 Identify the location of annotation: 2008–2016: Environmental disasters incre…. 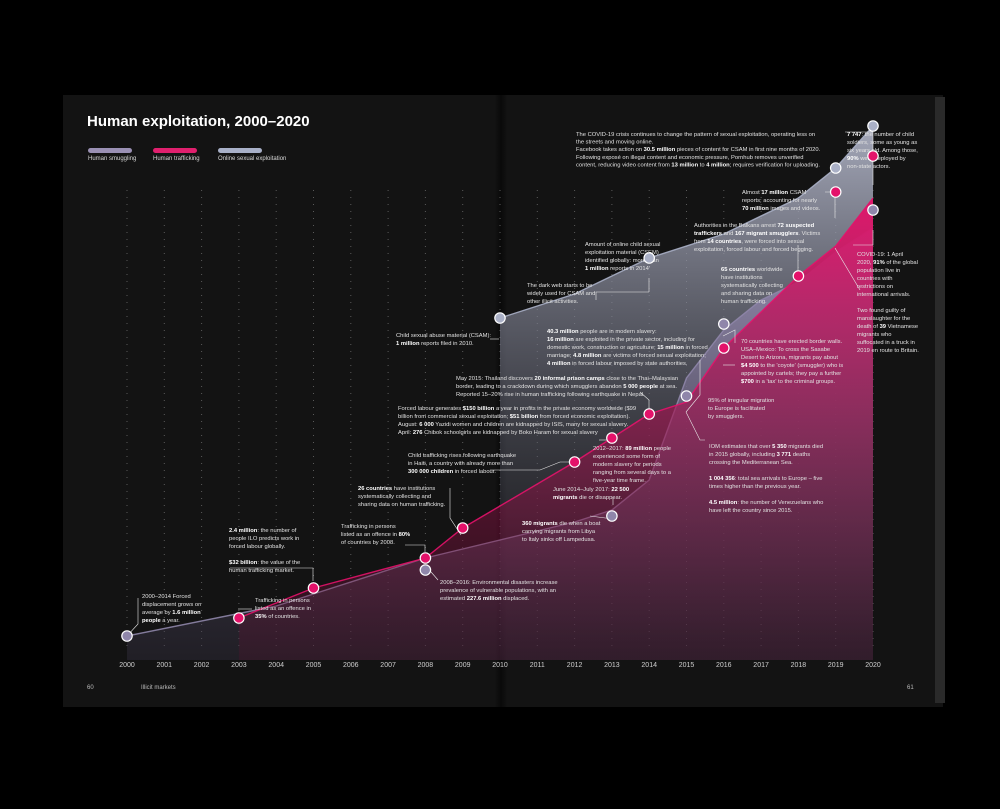
(499, 591).